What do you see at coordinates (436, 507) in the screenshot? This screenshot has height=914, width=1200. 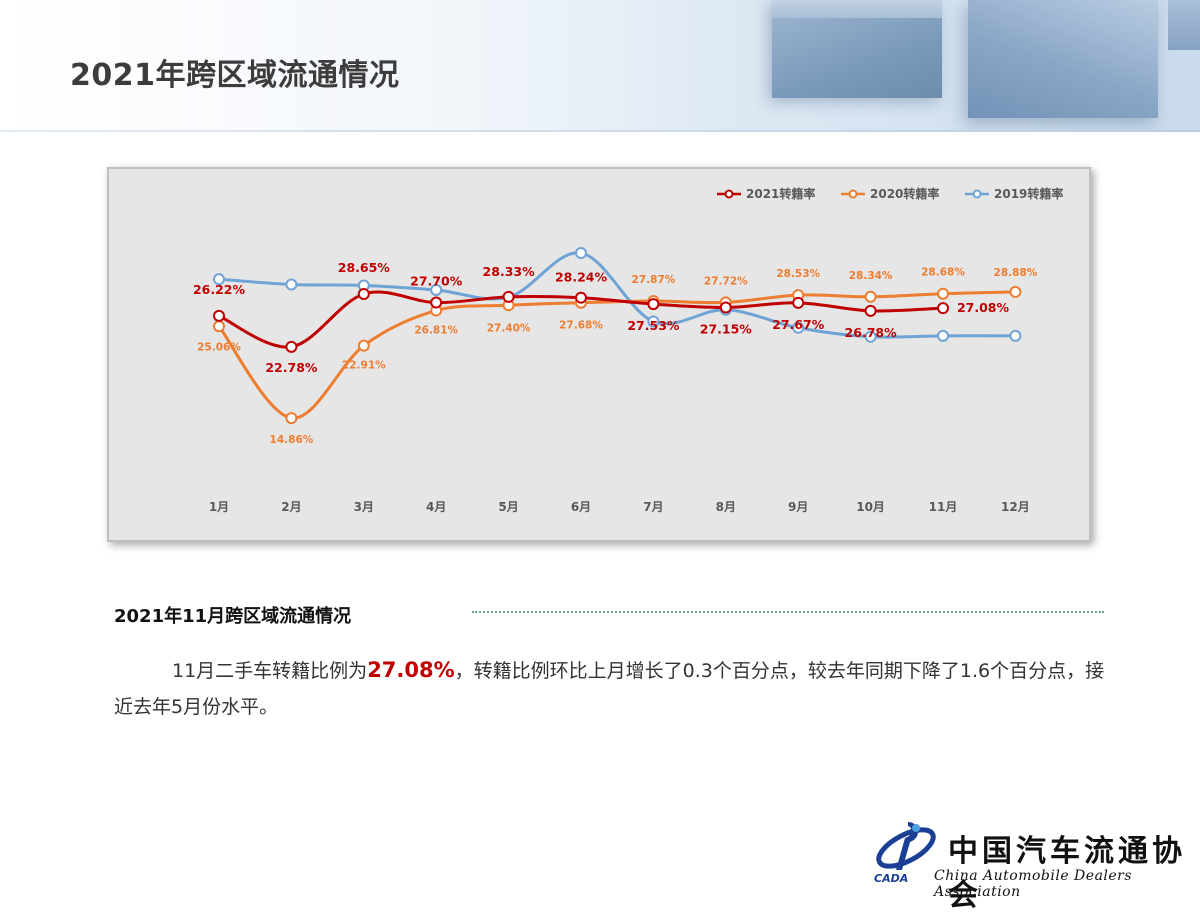 I see `x-tick-label: 4月` at bounding box center [436, 507].